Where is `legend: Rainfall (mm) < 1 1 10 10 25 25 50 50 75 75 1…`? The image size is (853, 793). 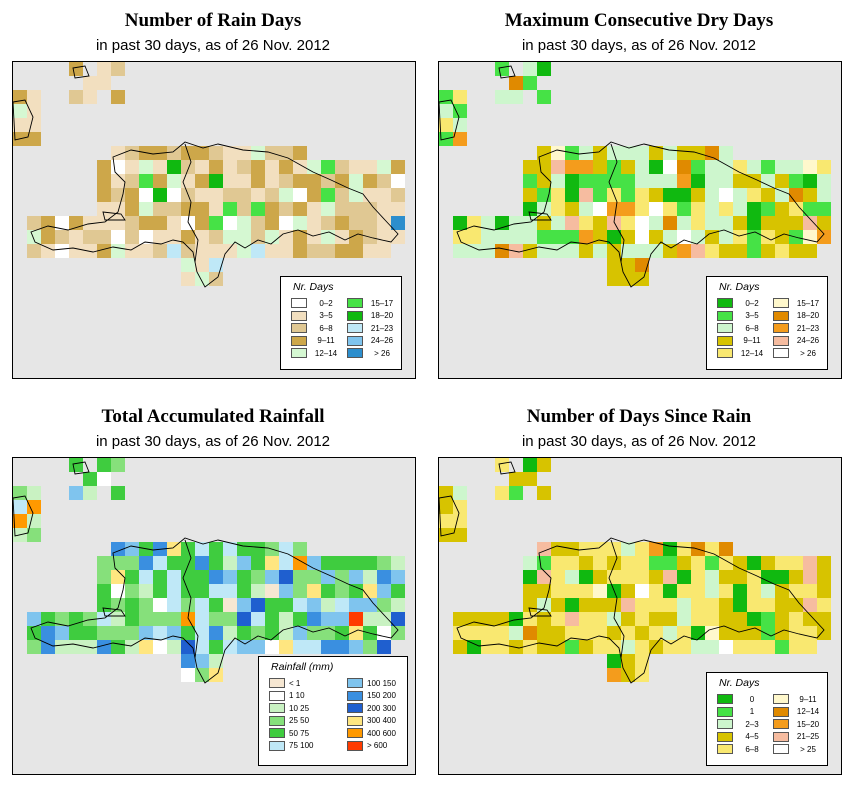
legend: Rainfall (mm) < 1 1 10 10 25 25 50 50 75 75 1… is located at coordinates (333, 711).